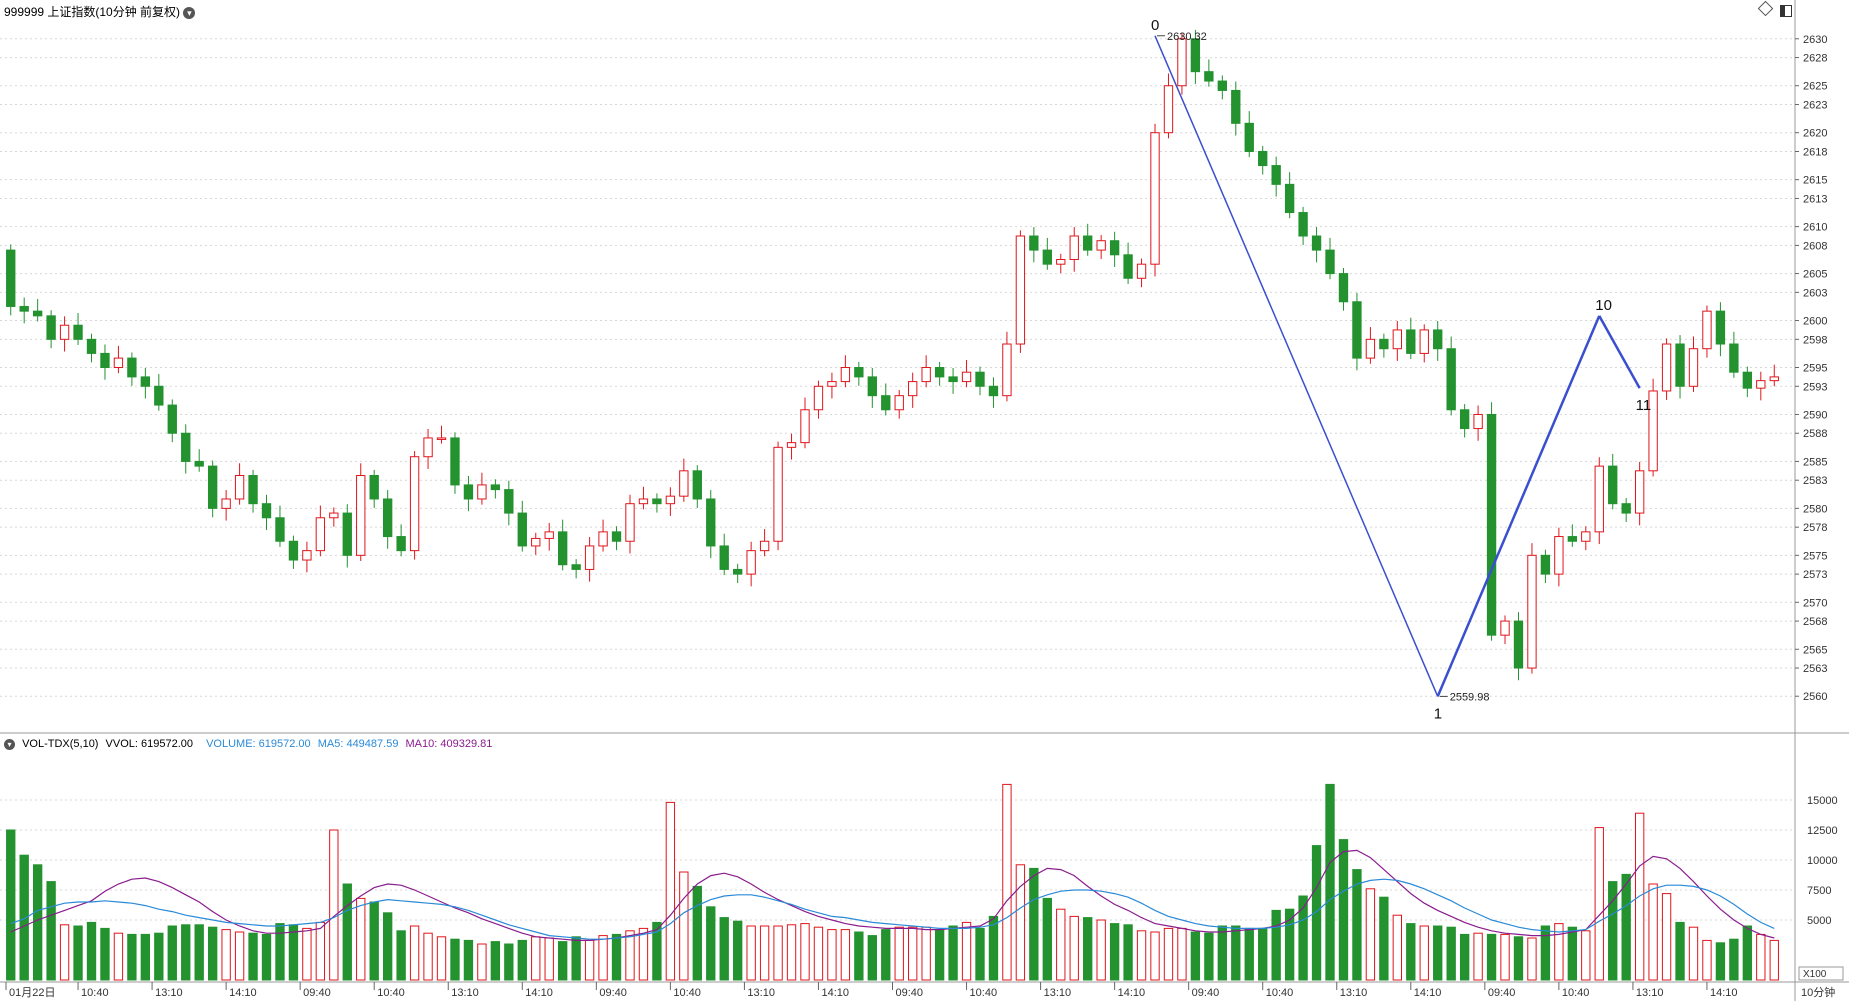 This screenshot has height=1004, width=1849. I want to click on volume-tick-label: 15000, so click(1822, 801).